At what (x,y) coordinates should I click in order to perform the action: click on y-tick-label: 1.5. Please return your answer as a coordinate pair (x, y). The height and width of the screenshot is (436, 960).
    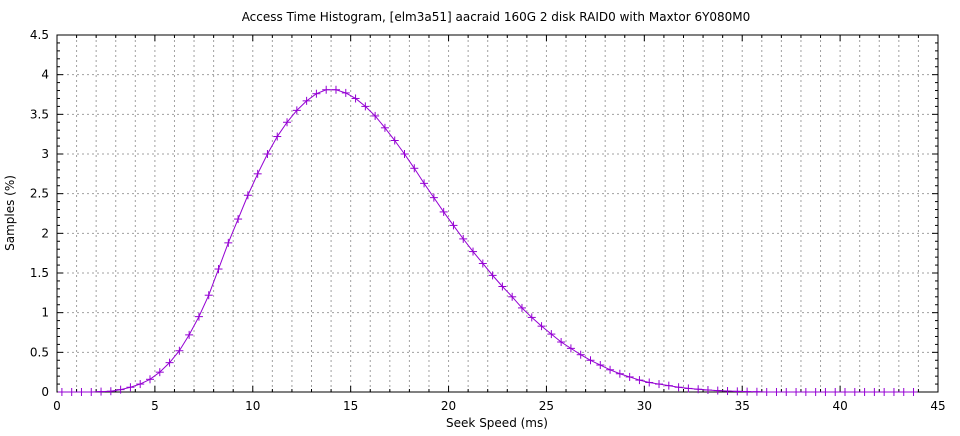
    Looking at the image, I should click on (39, 273).